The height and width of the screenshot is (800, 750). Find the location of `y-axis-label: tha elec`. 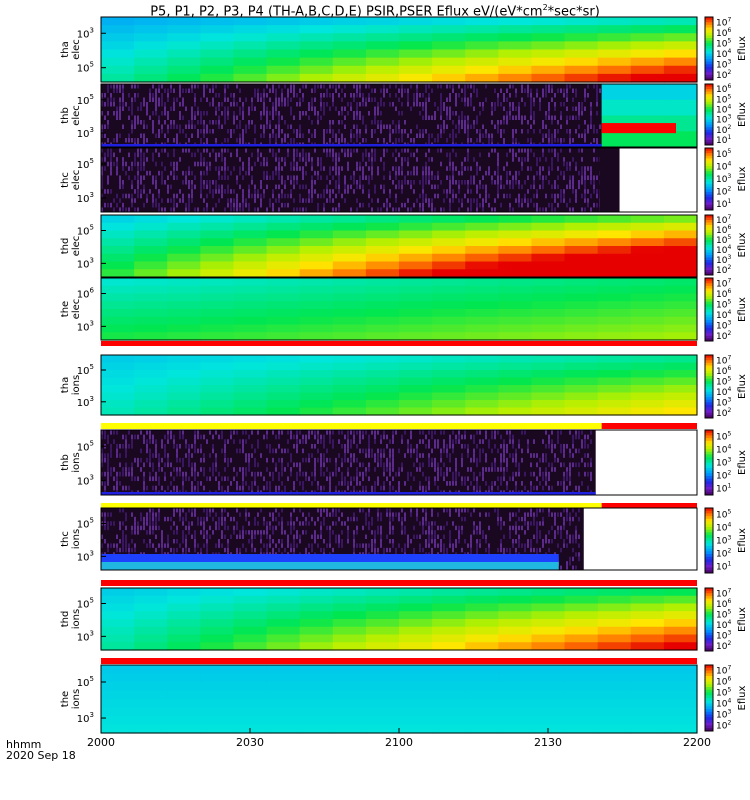

y-axis-label: tha elec is located at coordinates (71, 49).